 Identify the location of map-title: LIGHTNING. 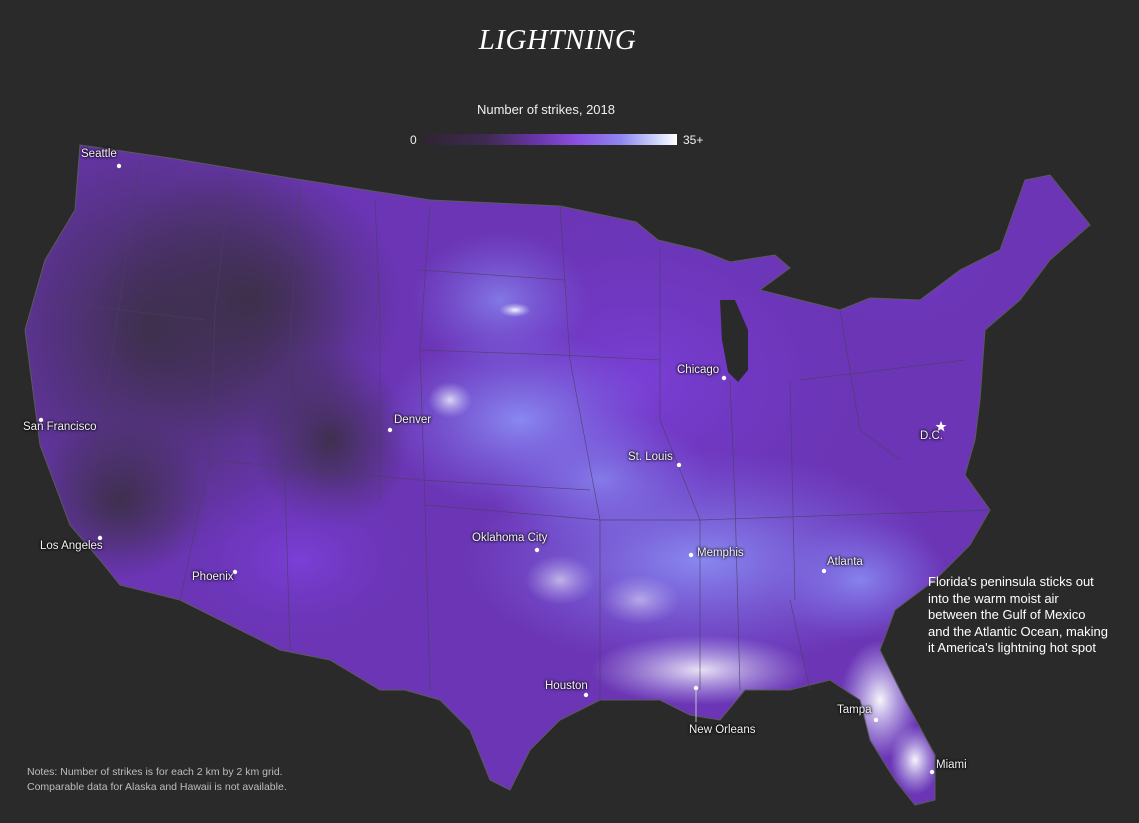
(557, 40).